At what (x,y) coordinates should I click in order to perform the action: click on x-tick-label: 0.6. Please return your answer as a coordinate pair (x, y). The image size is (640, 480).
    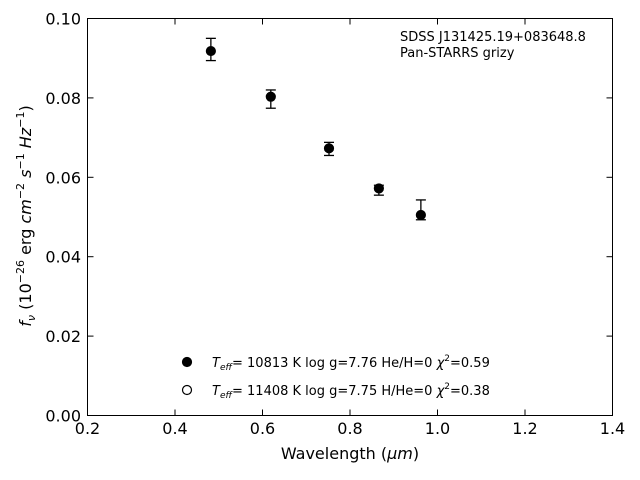
    Looking at the image, I should click on (262, 428).